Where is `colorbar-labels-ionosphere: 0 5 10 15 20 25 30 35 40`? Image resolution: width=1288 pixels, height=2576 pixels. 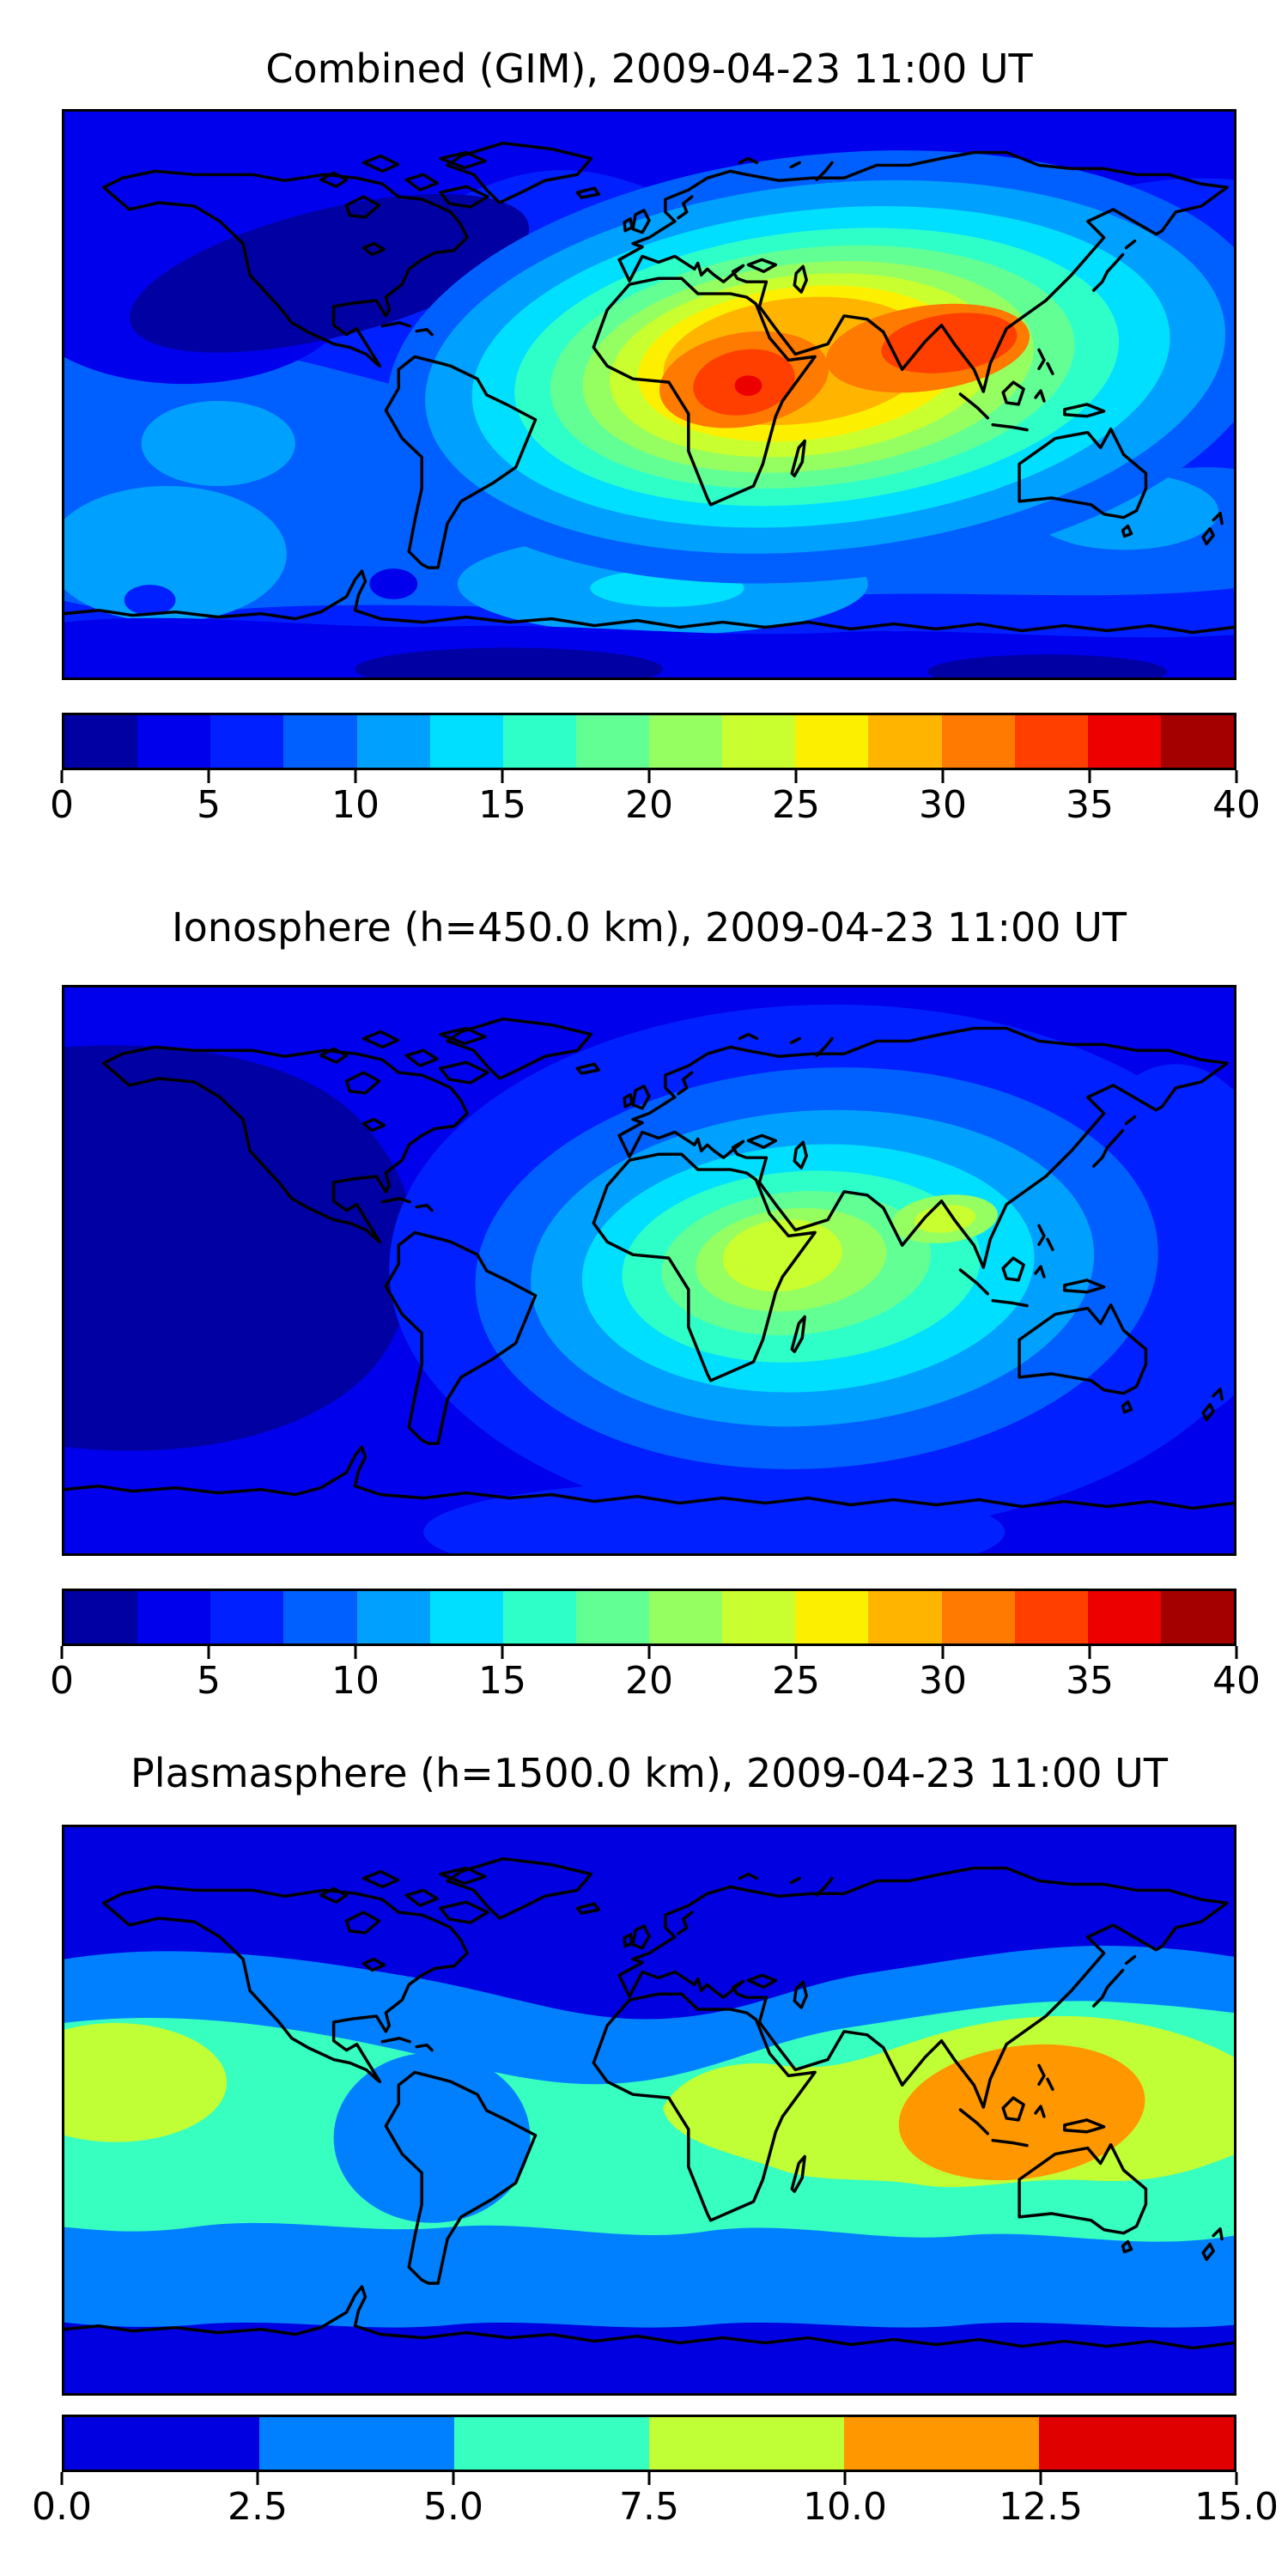 colorbar-labels-ionosphere: 0 5 10 15 20 25 30 35 40 is located at coordinates (655, 1683).